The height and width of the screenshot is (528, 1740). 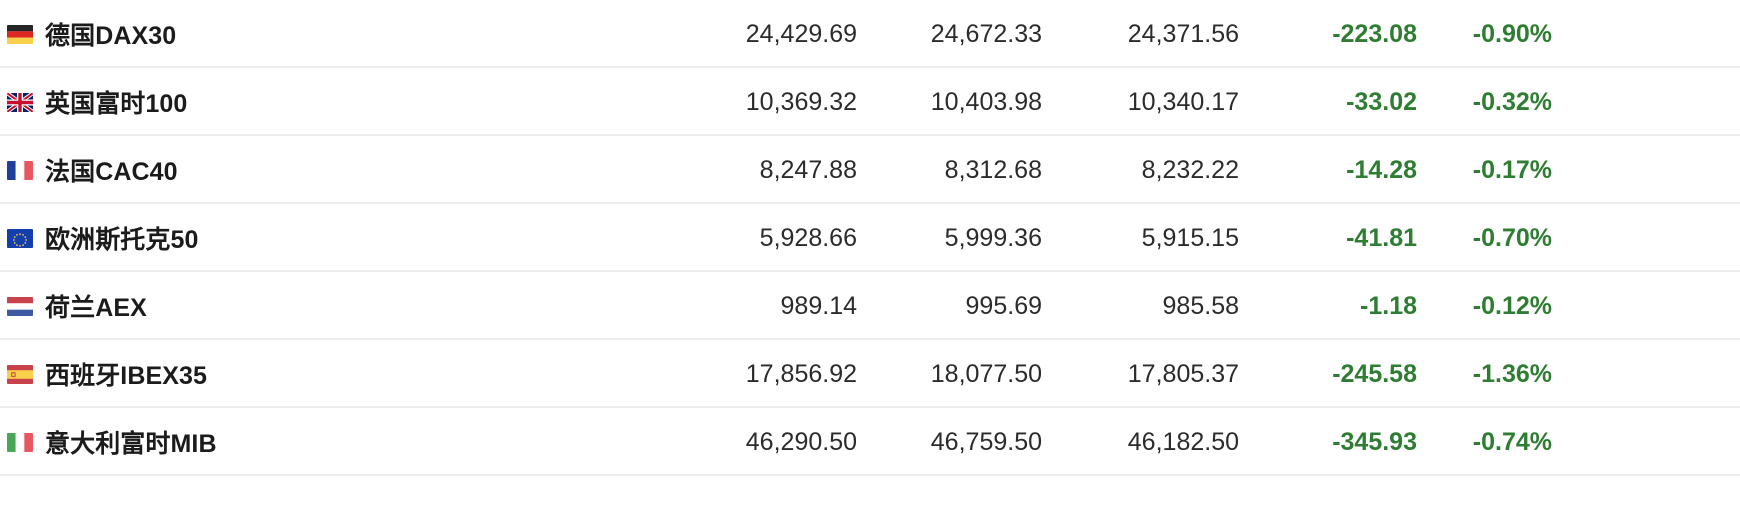 What do you see at coordinates (801, 33) in the screenshot?
I see `cell-price: 24,429.69` at bounding box center [801, 33].